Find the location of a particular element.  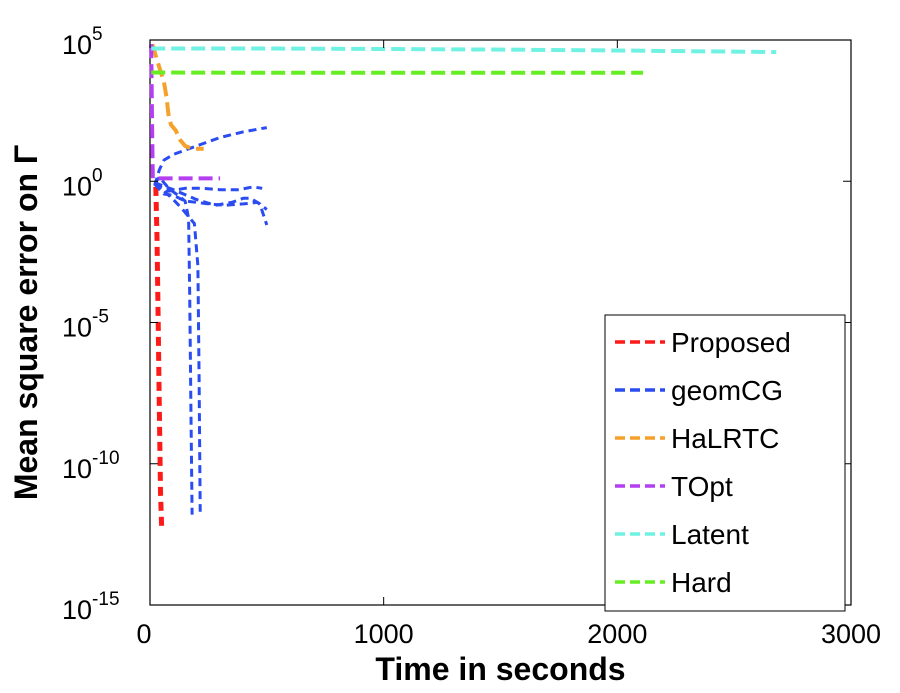

x-tick-label: 0 is located at coordinates (143, 634).